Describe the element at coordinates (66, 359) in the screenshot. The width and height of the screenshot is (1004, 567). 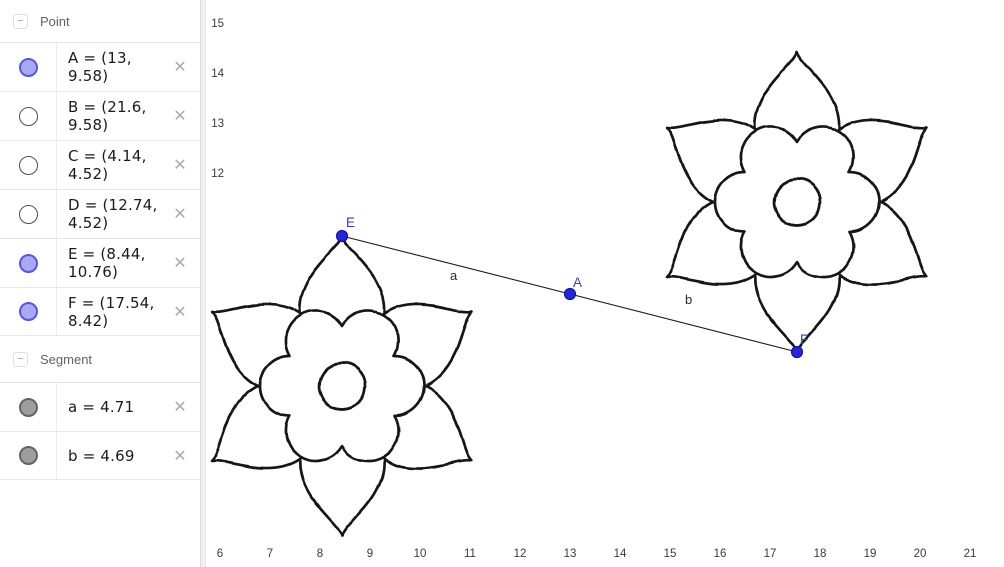
I see `section-title-segment: Segment` at that location.